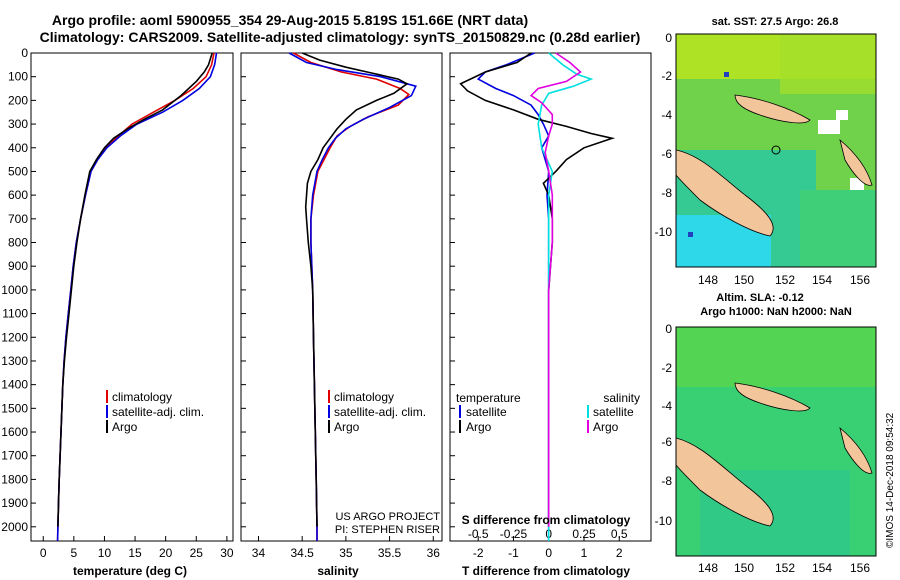 The width and height of the screenshot is (900, 580). Describe the element at coordinates (668, 38) in the screenshot. I see `sst-lat-label: 0` at that location.